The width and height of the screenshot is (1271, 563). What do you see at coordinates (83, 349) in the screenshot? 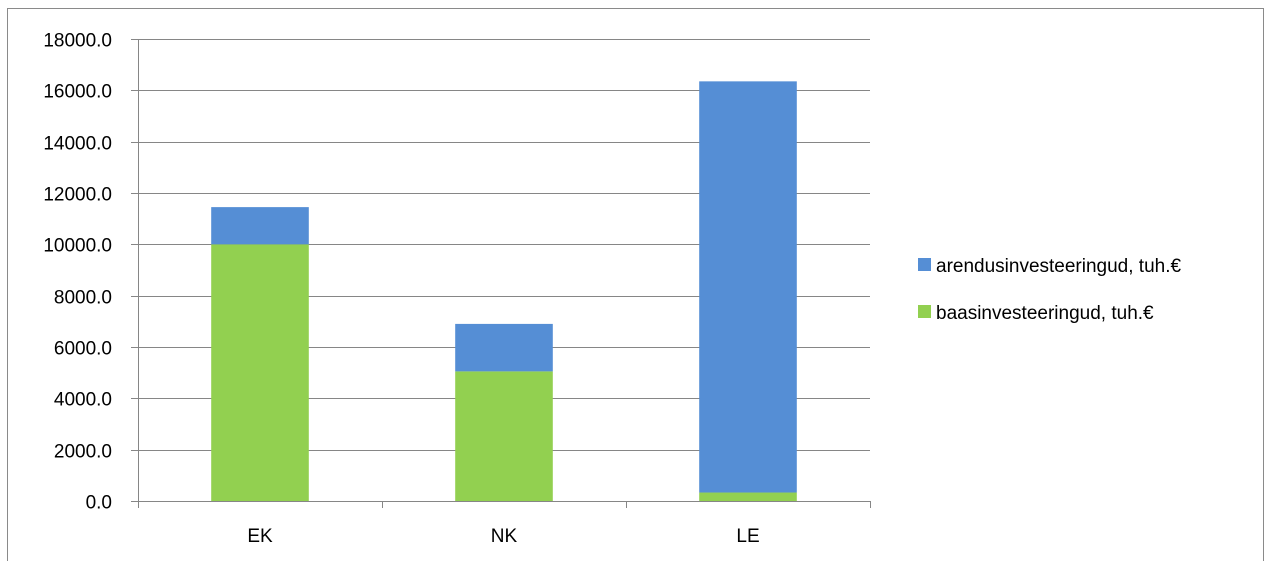
I see `y-tick-label: 6000.0` at bounding box center [83, 349].